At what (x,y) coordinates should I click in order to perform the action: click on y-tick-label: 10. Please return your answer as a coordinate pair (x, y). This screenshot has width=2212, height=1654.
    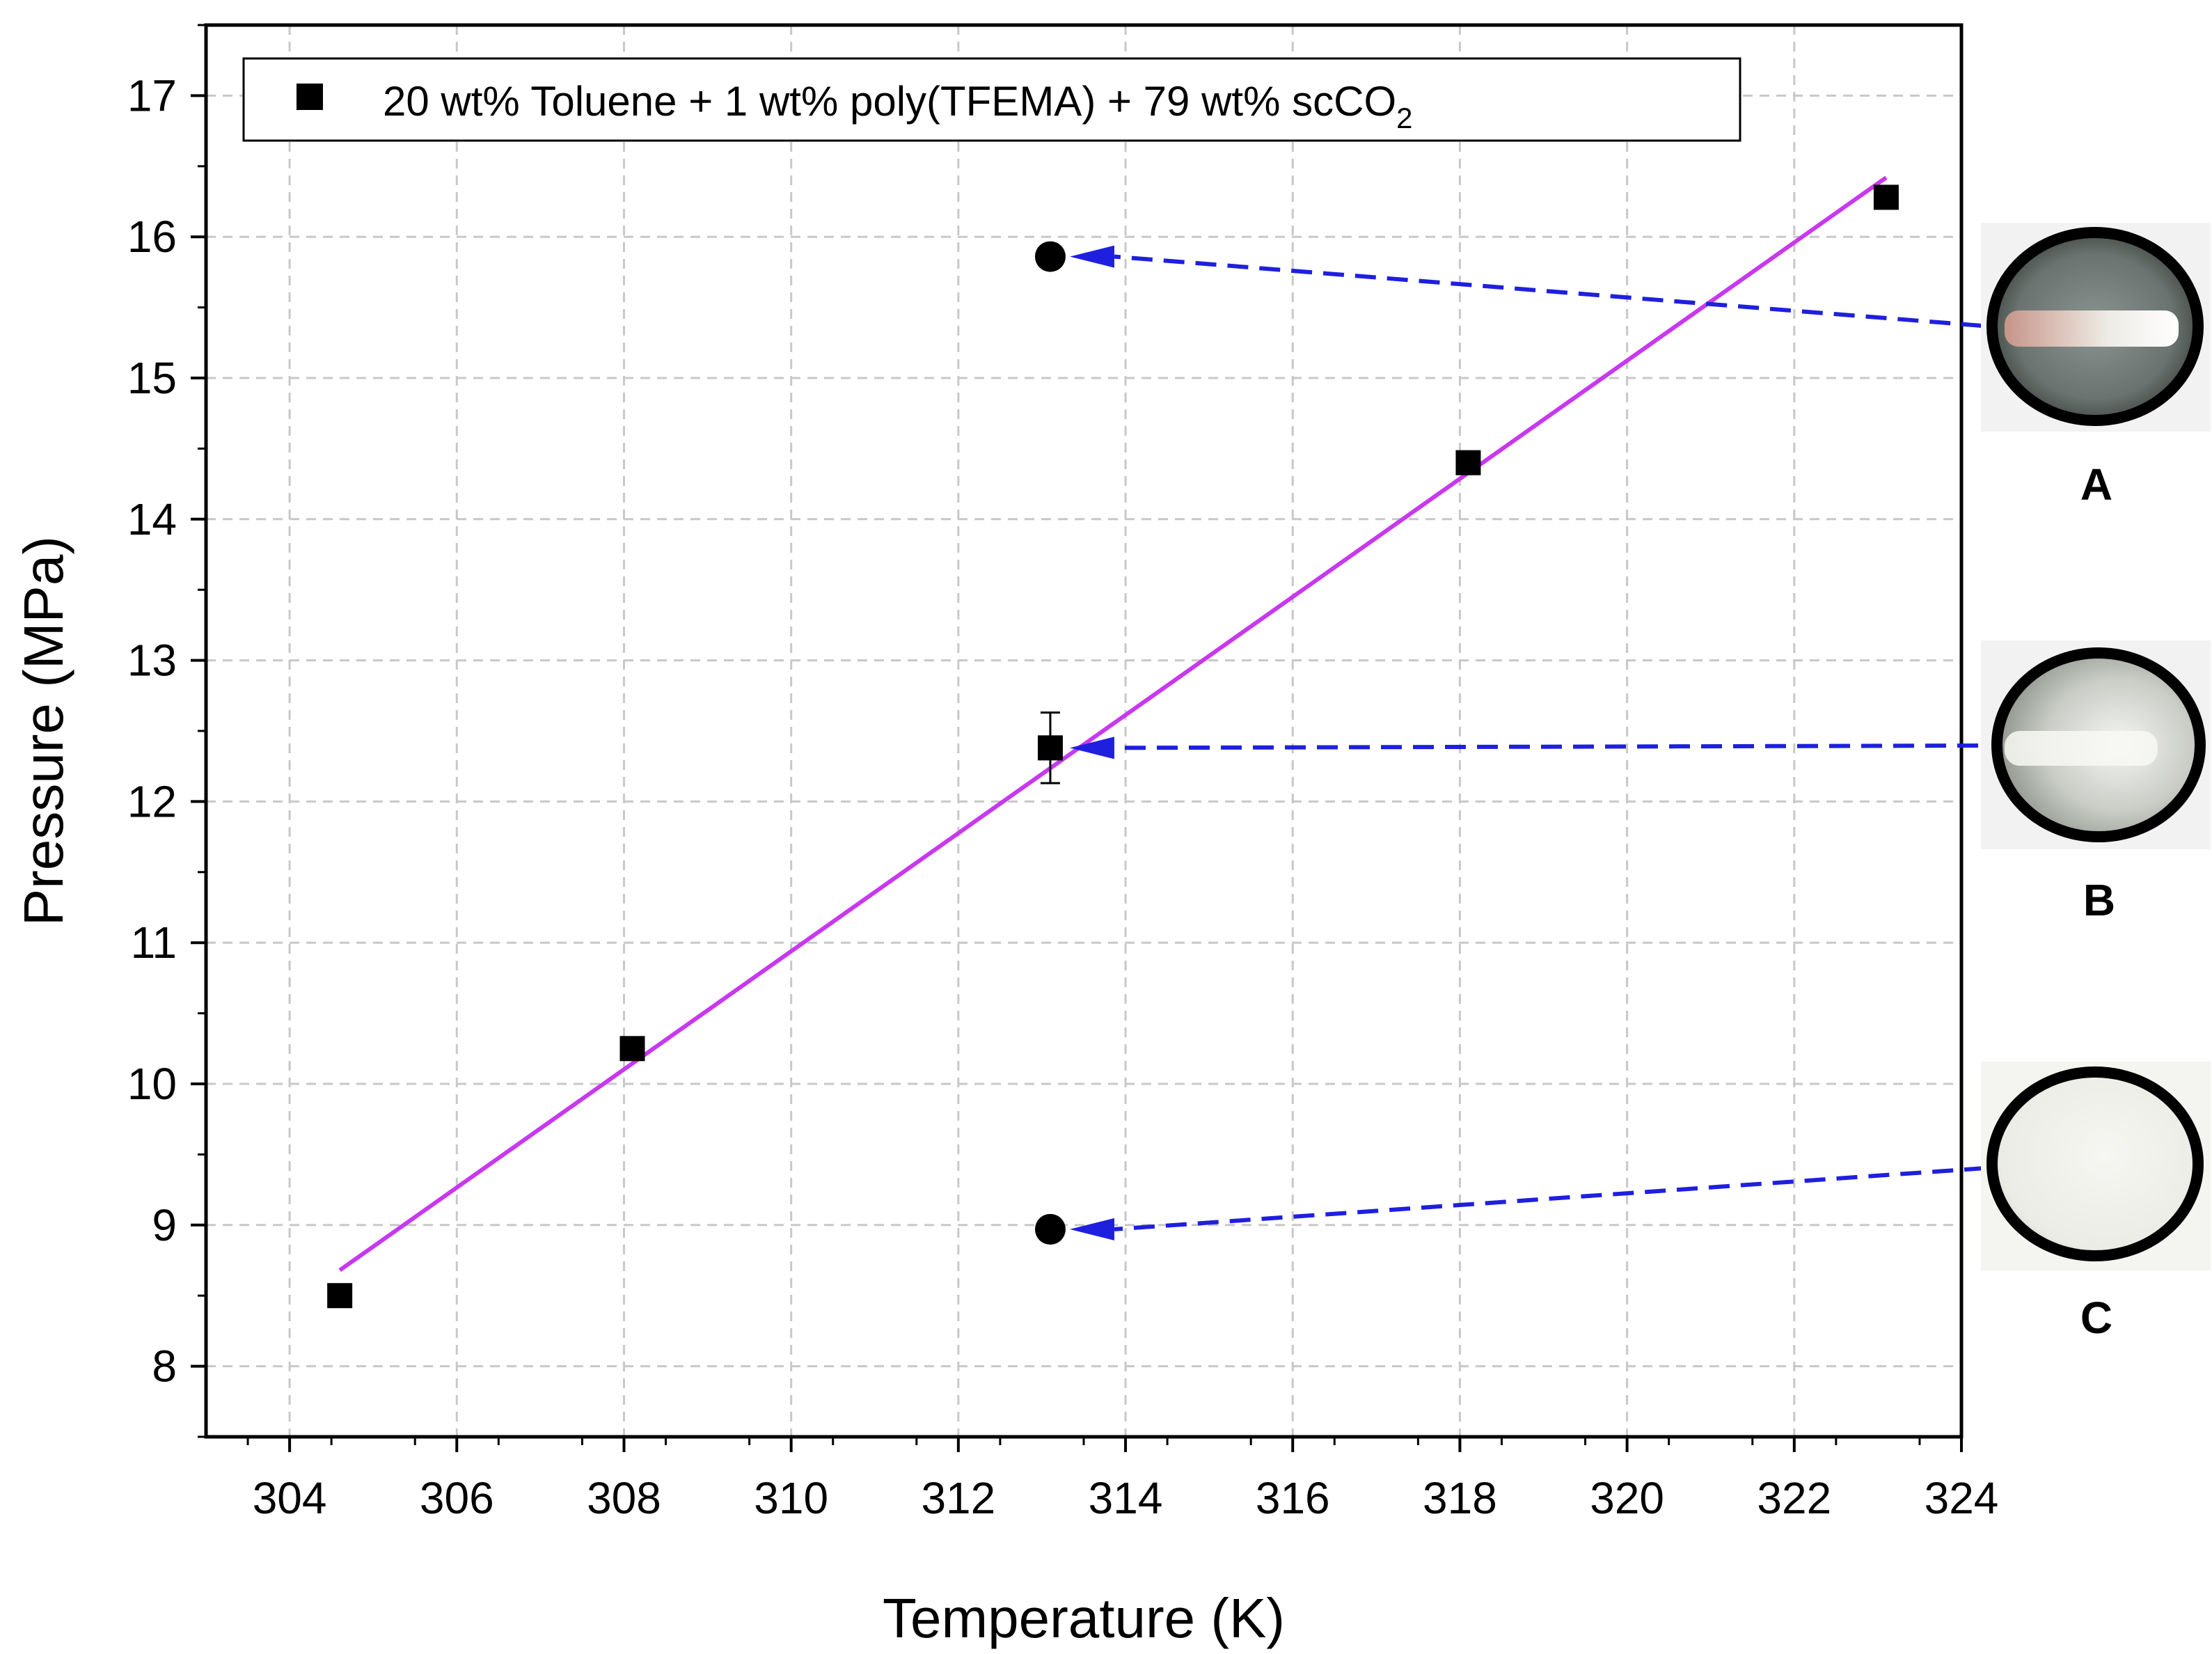
    Looking at the image, I should click on (152, 1084).